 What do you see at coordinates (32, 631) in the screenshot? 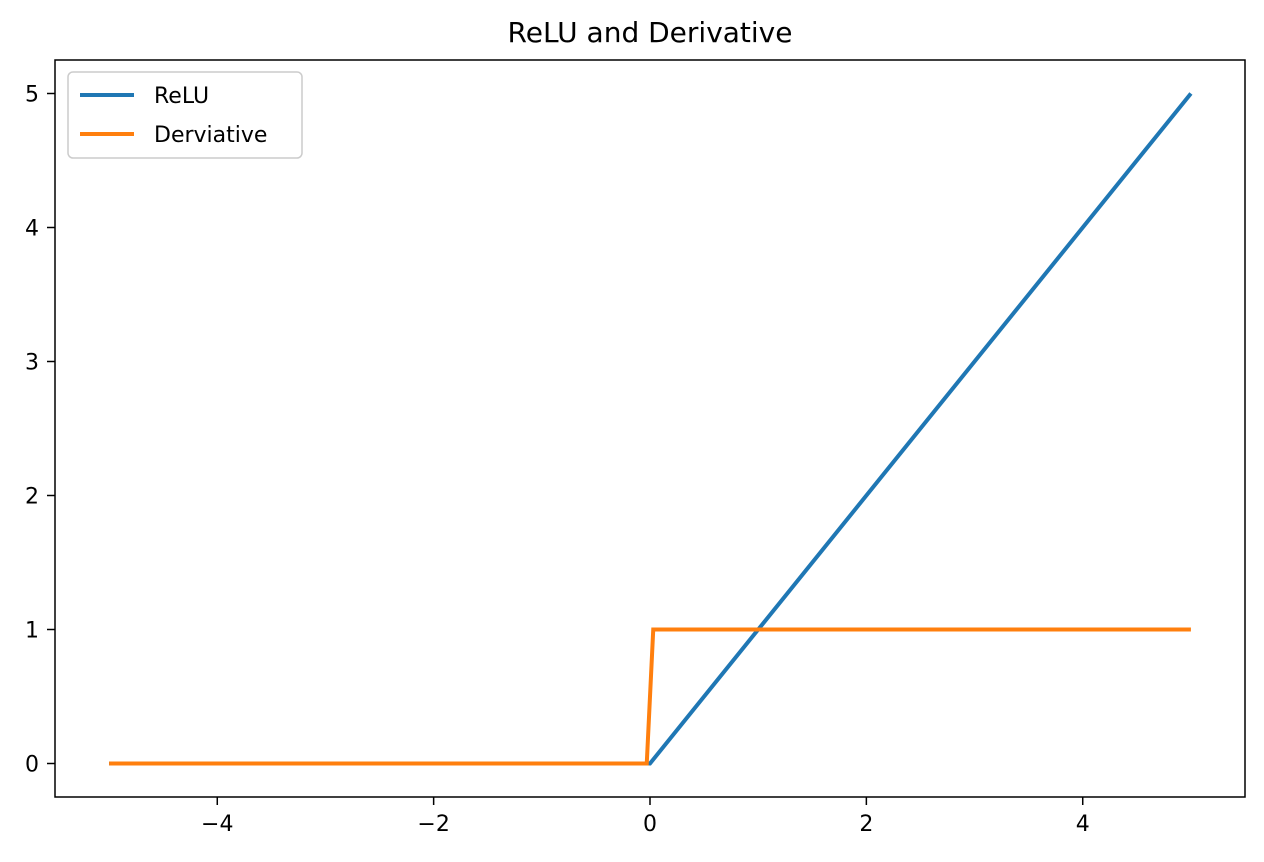
I see `y-tick-label: 1` at bounding box center [32, 631].